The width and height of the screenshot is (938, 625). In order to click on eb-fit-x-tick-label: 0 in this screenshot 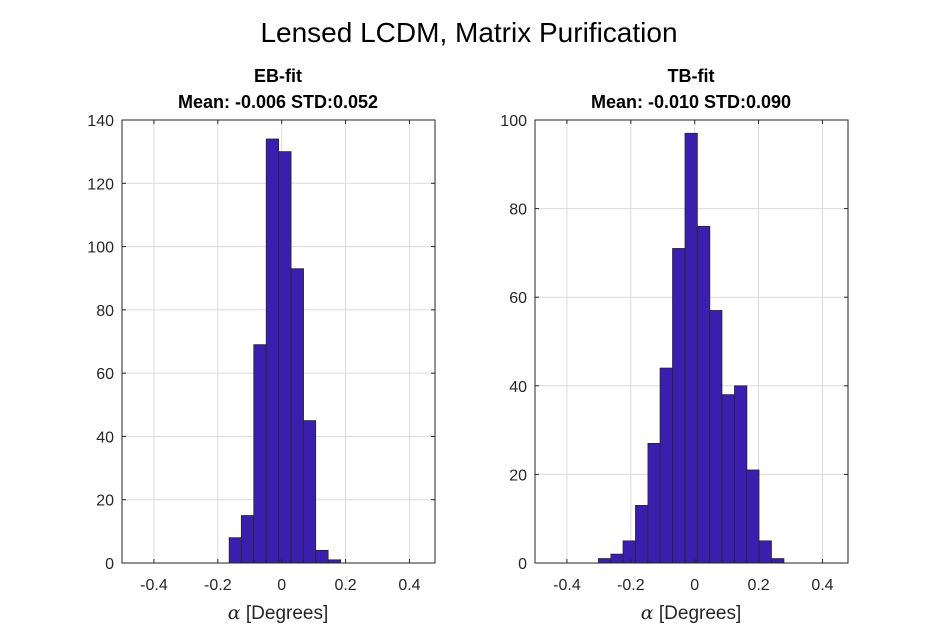, I will do `click(281, 585)`.